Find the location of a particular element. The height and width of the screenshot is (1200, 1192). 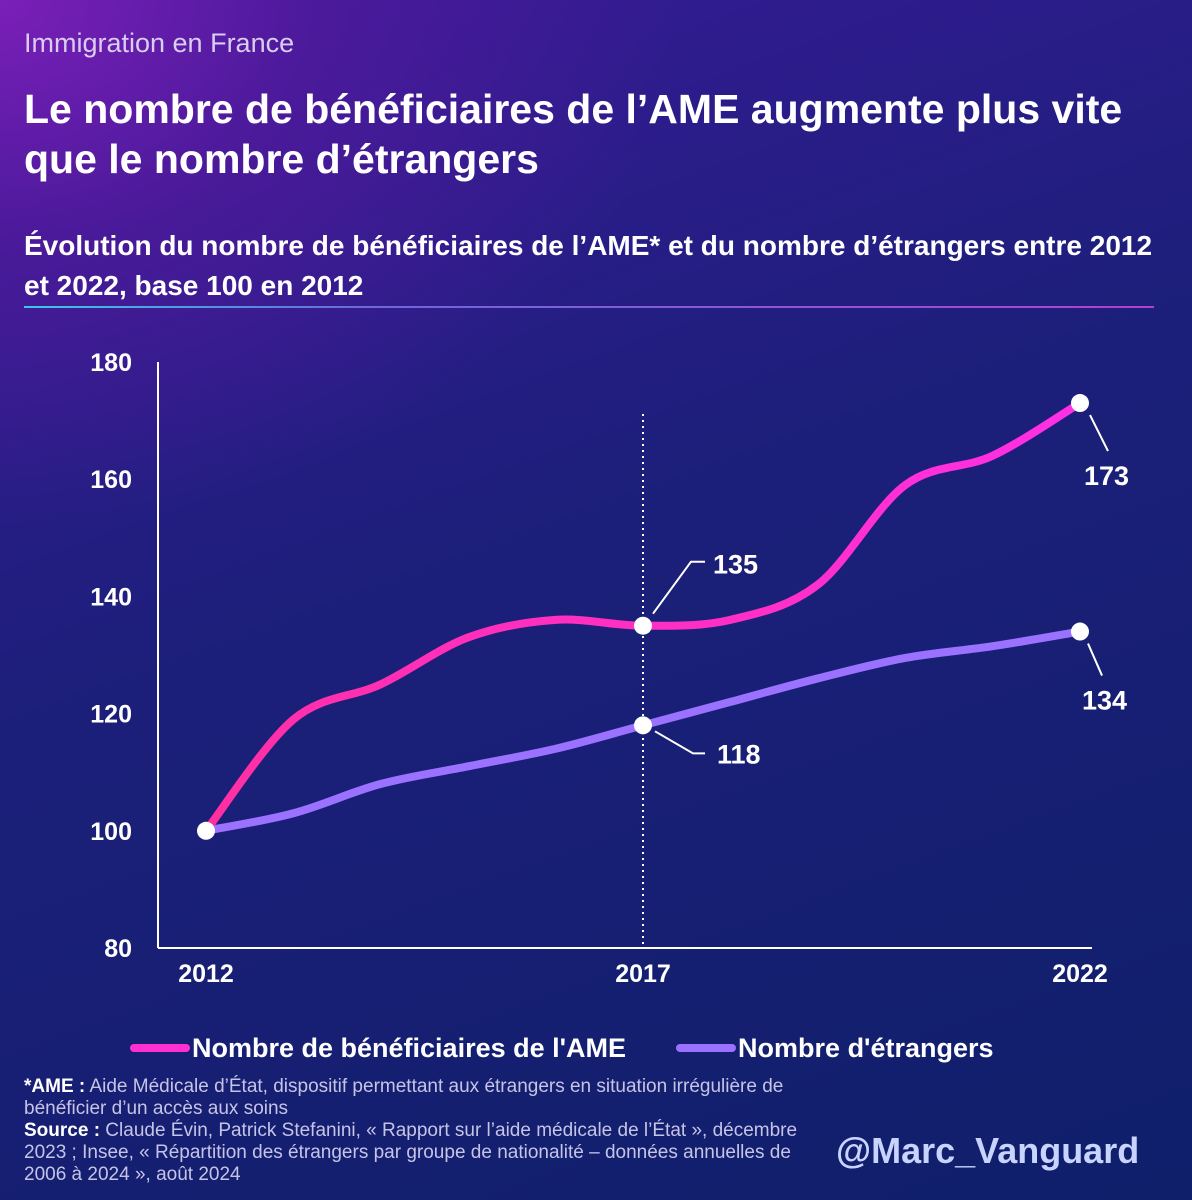

legend-label-ame: Nombre de bénéficiaires de l'AME is located at coordinates (409, 1047).